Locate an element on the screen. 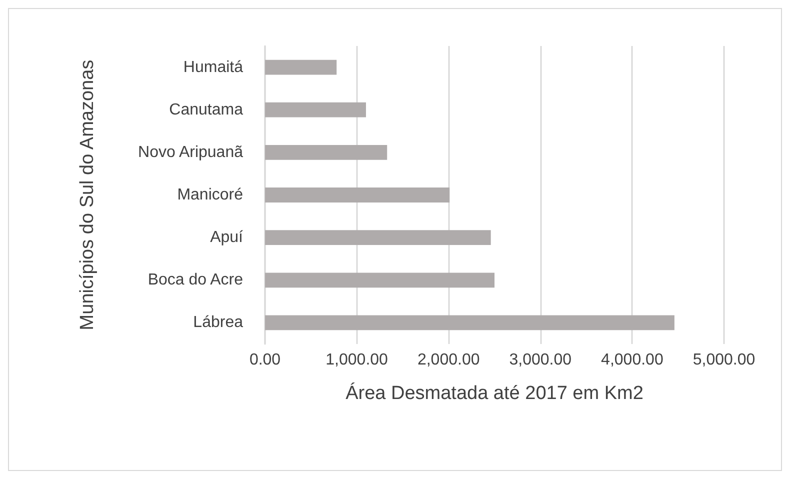  x-tick-label: 3,000.00 is located at coordinates (540, 360).